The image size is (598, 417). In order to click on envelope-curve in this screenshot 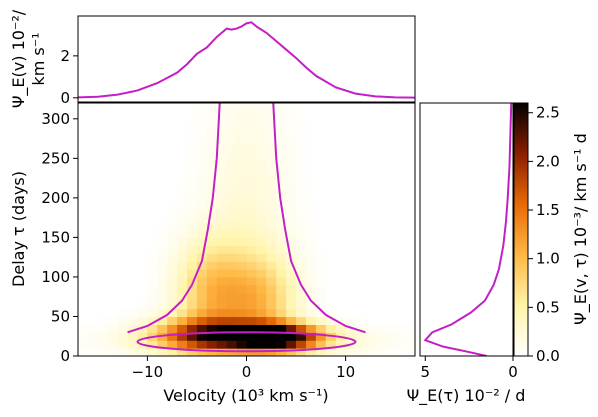, I will do `click(319, 218)`.